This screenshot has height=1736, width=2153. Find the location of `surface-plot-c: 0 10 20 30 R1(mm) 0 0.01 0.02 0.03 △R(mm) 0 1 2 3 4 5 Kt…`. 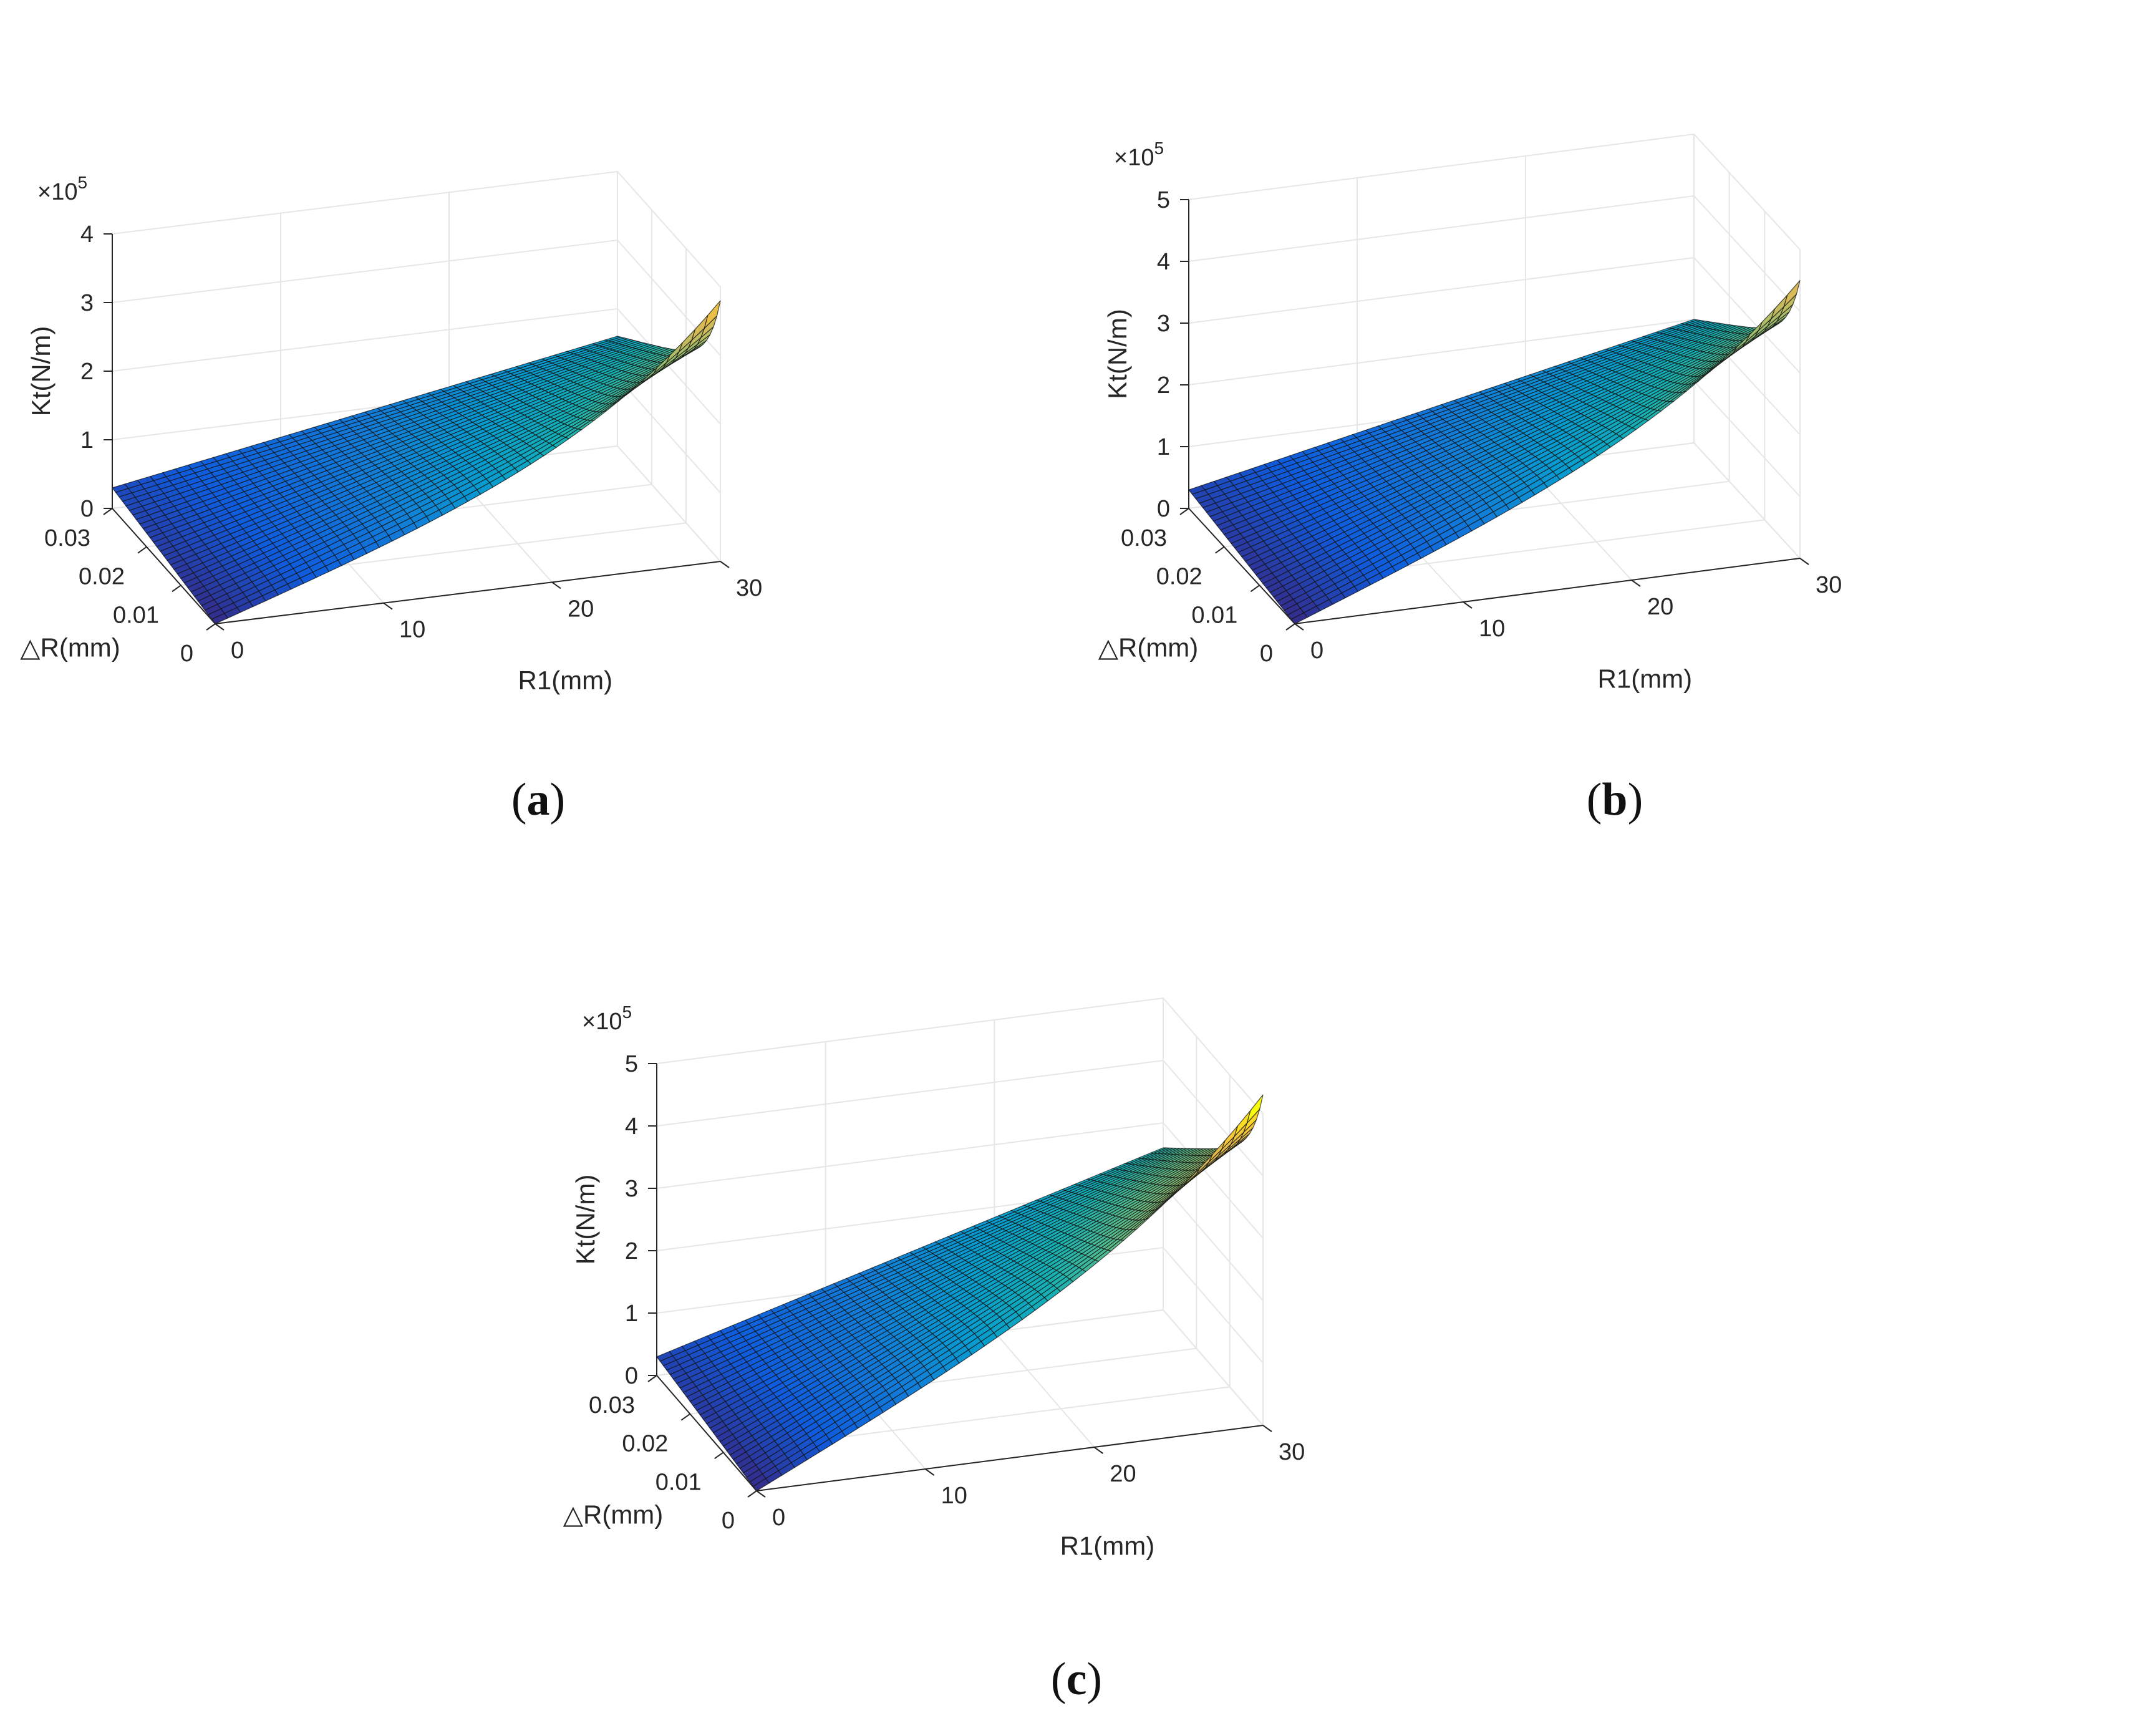

surface-plot-c: 0 10 20 30 R1(mm) 0 0.01 0.02 0.03 △R(mm) 0 1 2 3 4 5 Kt… is located at coordinates (934, 1278).